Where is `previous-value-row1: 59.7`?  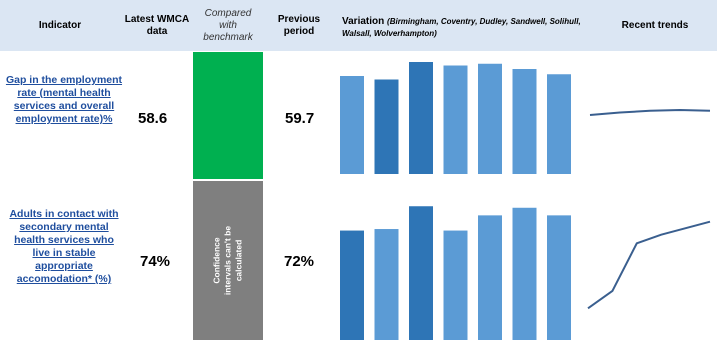
previous-value-row1: 59.7 is located at coordinates (300, 118).